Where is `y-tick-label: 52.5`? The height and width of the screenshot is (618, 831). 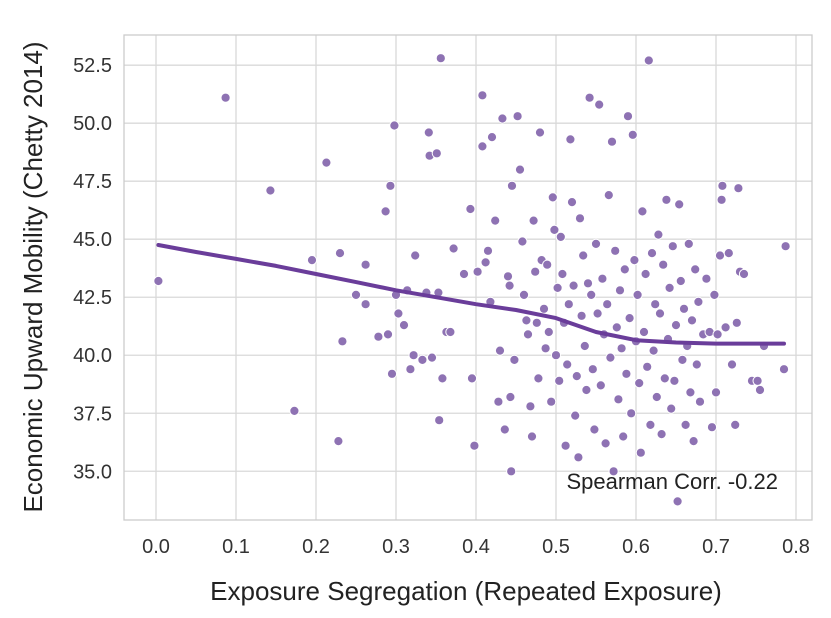
y-tick-label: 52.5 is located at coordinates (92, 66).